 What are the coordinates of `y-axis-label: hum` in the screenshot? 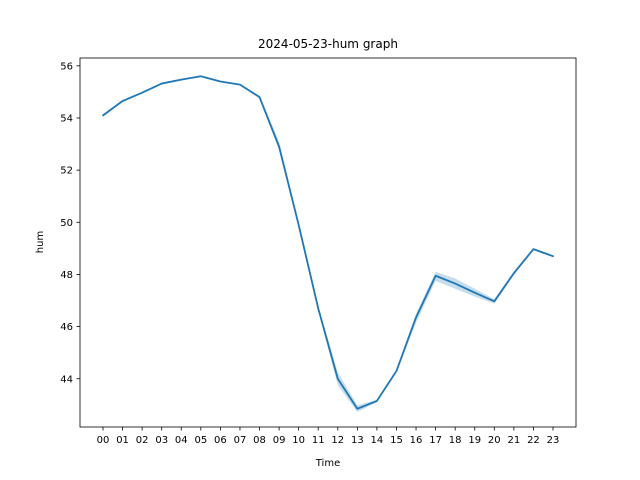 It's located at (40, 242).